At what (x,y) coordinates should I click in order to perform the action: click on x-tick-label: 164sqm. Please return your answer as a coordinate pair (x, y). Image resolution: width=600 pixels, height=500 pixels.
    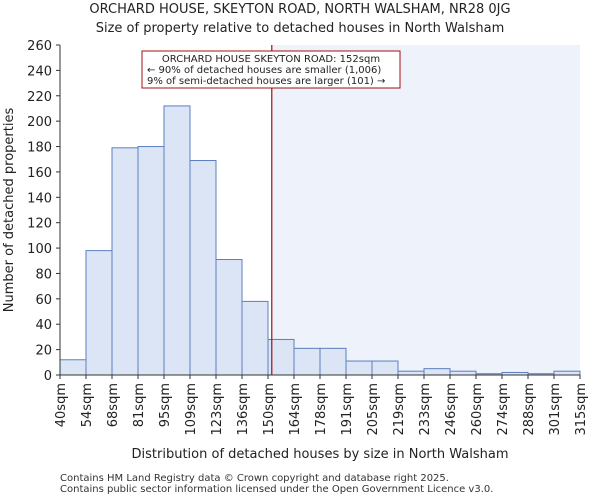
    Looking at the image, I should click on (295, 409).